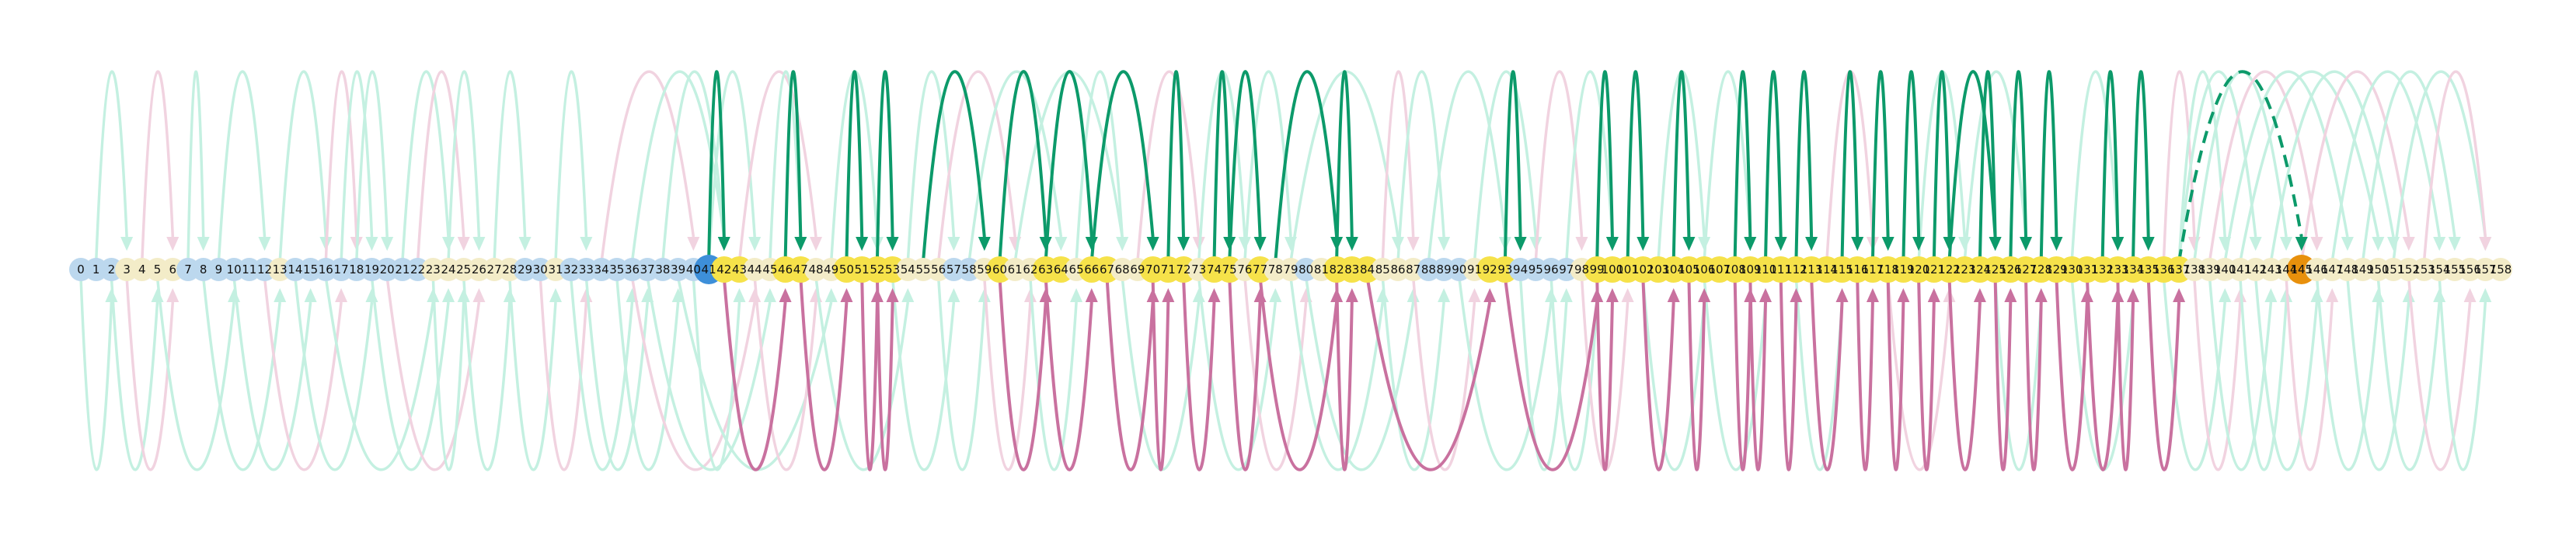 The image size is (2576, 539). I want to click on node-label: 122, so click(1949, 269).